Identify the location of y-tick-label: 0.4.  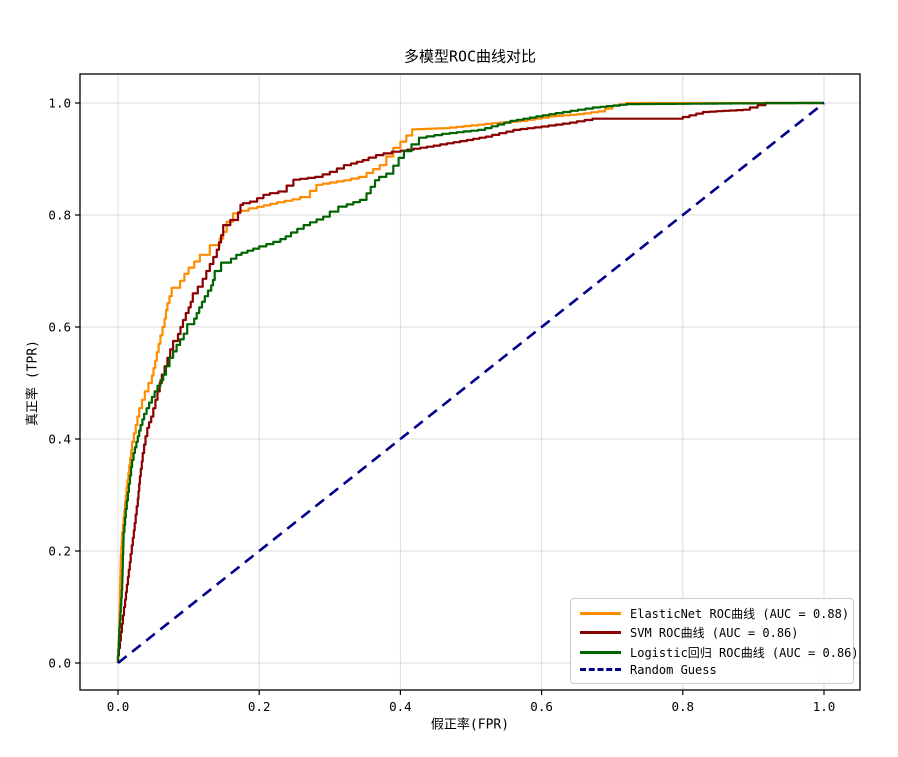
(59, 439).